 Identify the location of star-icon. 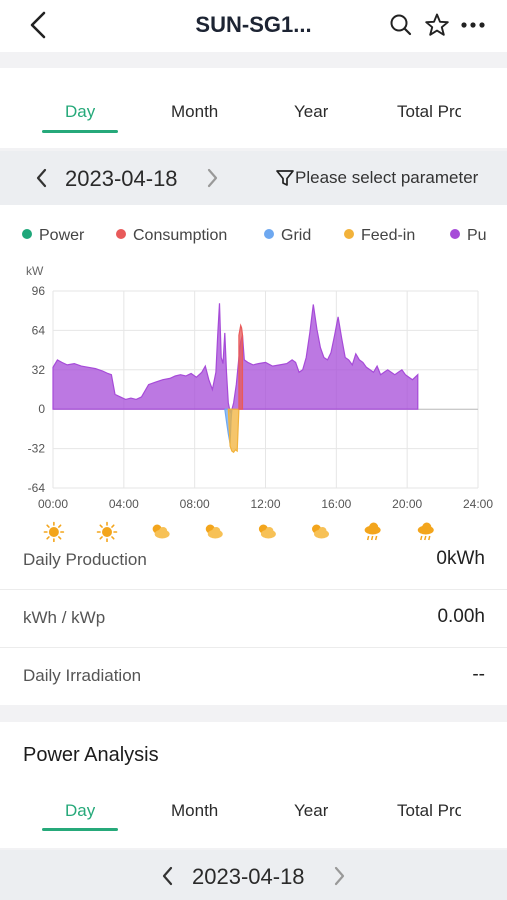
(437, 25).